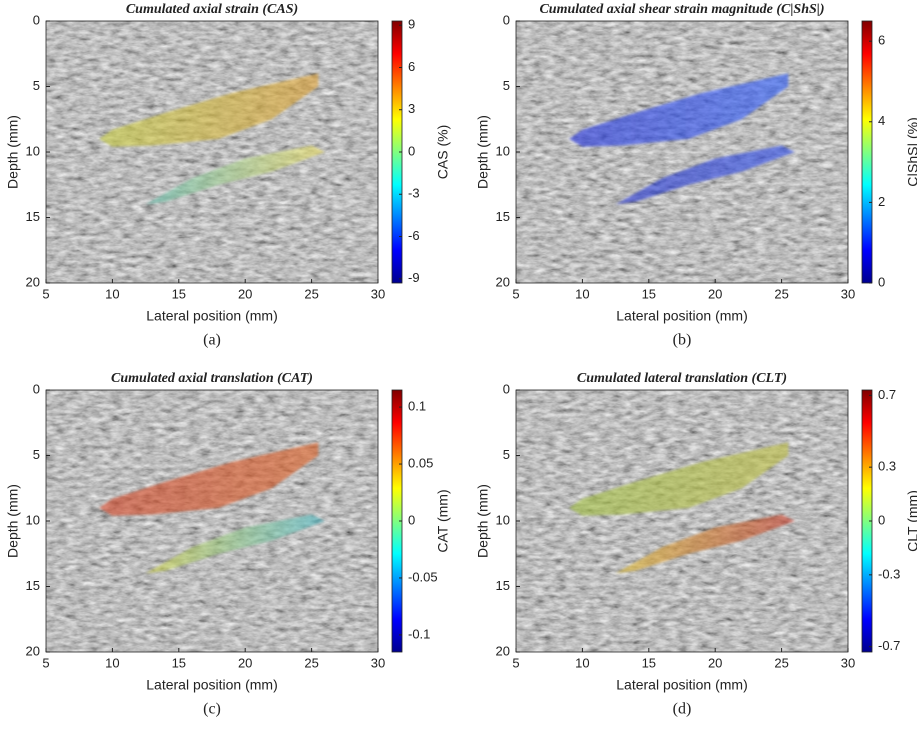  Describe the element at coordinates (911, 152) in the screenshot. I see `colorbar-label: C|ShS| (%)` at that location.